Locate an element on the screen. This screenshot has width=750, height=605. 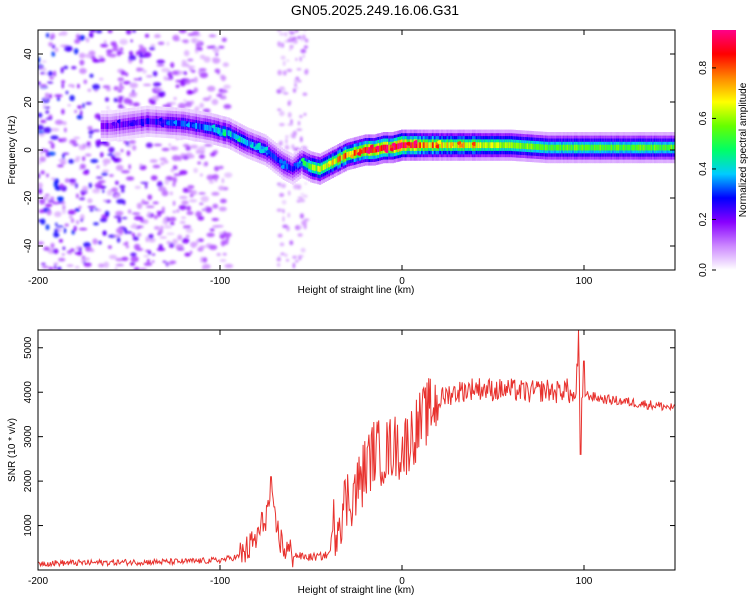
colorbar-ticks: 0.0 0.2 0.4 0.6 0.8 is located at coordinates (707, 169).